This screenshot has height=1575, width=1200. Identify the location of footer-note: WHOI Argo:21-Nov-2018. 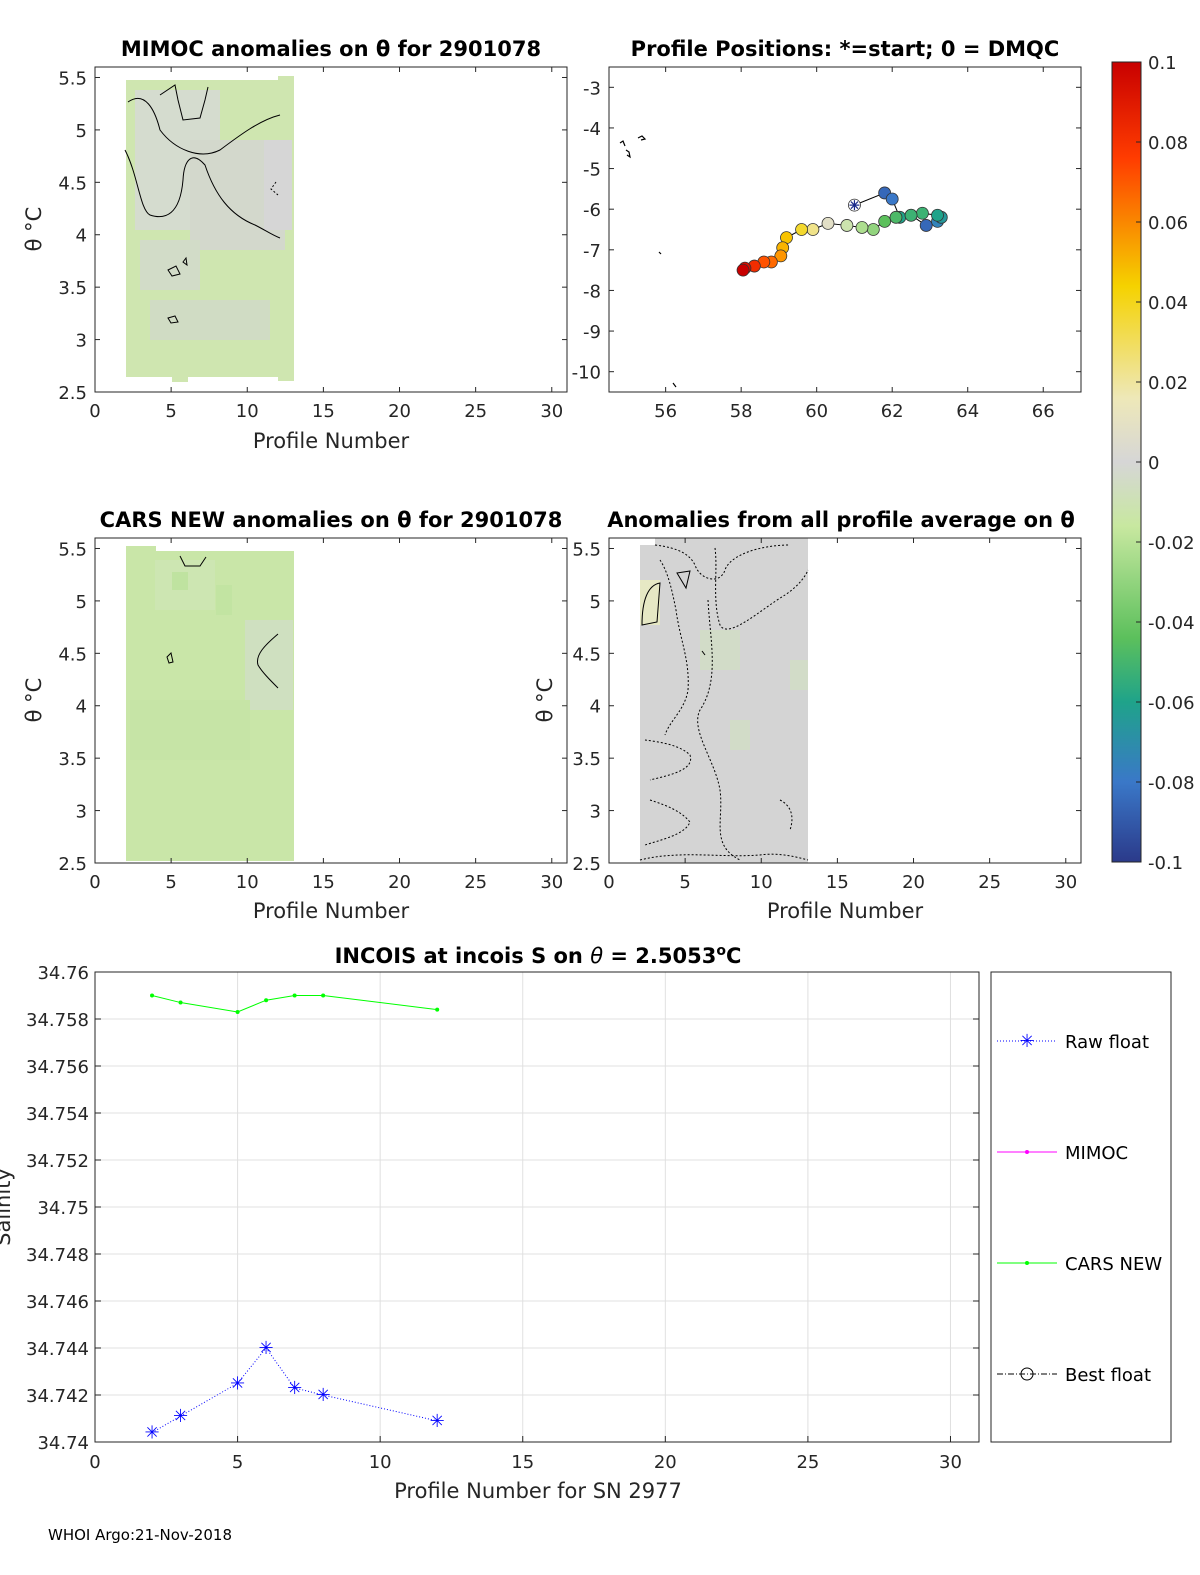
(140, 1535).